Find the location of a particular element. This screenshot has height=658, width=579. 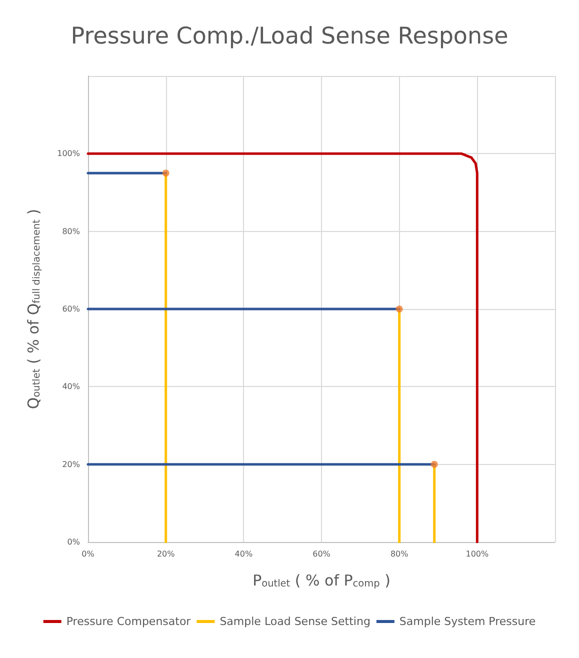

y-tick-label: 40% is located at coordinates (71, 387).